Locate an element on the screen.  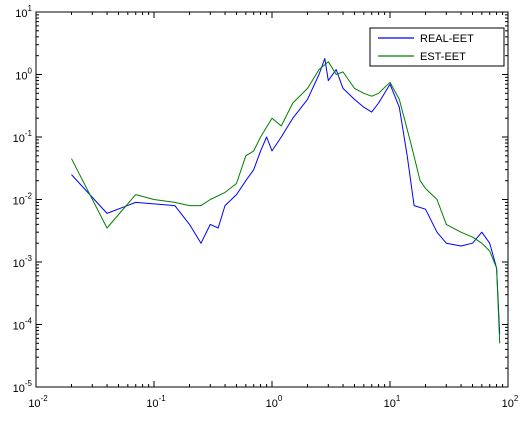
y-tick-labels: 10⁻⁵ 10⁻⁴ 10⁻³ 10⁻² 10⁻¹ 10⁰ 10¹ is located at coordinates (23, 199).